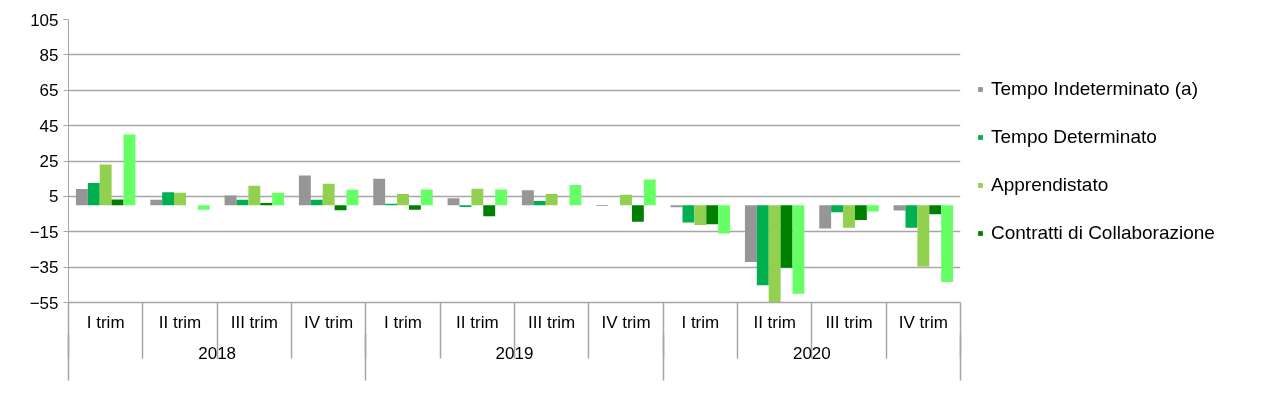  Describe the element at coordinates (1074, 136) in the screenshot. I see `legend-label: Tempo Determinato` at that location.